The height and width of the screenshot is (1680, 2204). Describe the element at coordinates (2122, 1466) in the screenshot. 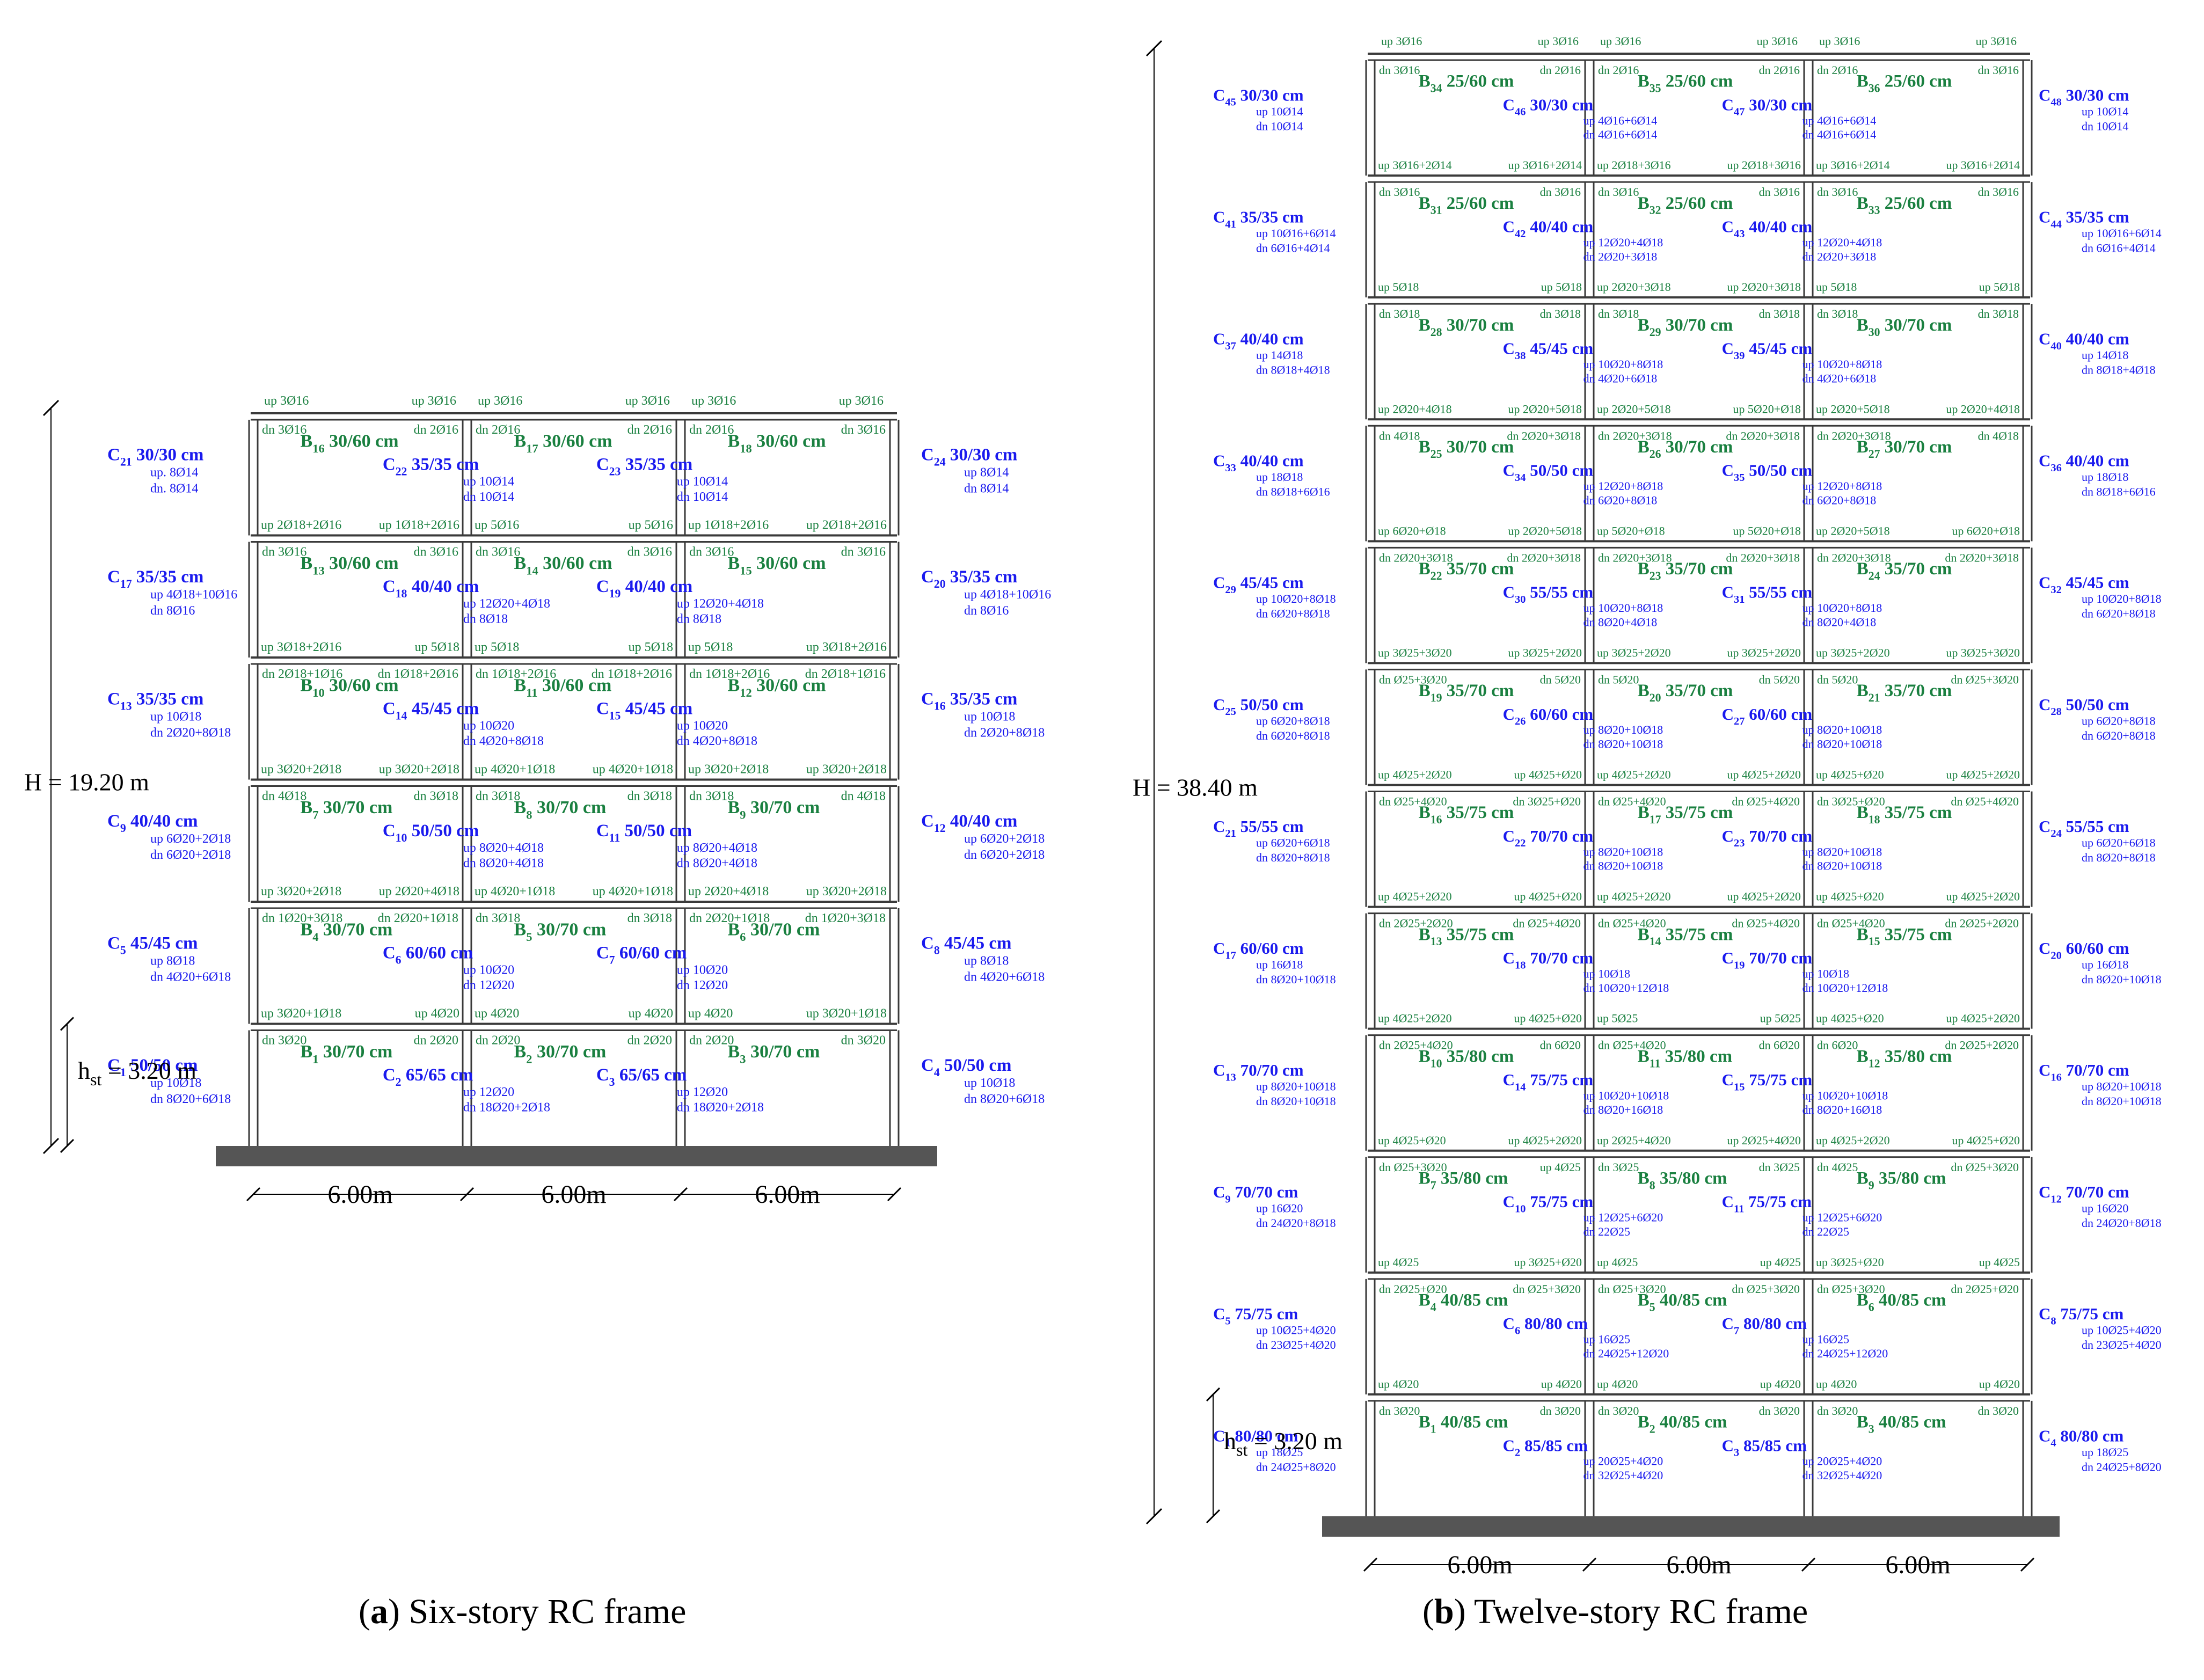

I see `column-rebar-dn: dn 24Ø25+8Ø20` at that location.